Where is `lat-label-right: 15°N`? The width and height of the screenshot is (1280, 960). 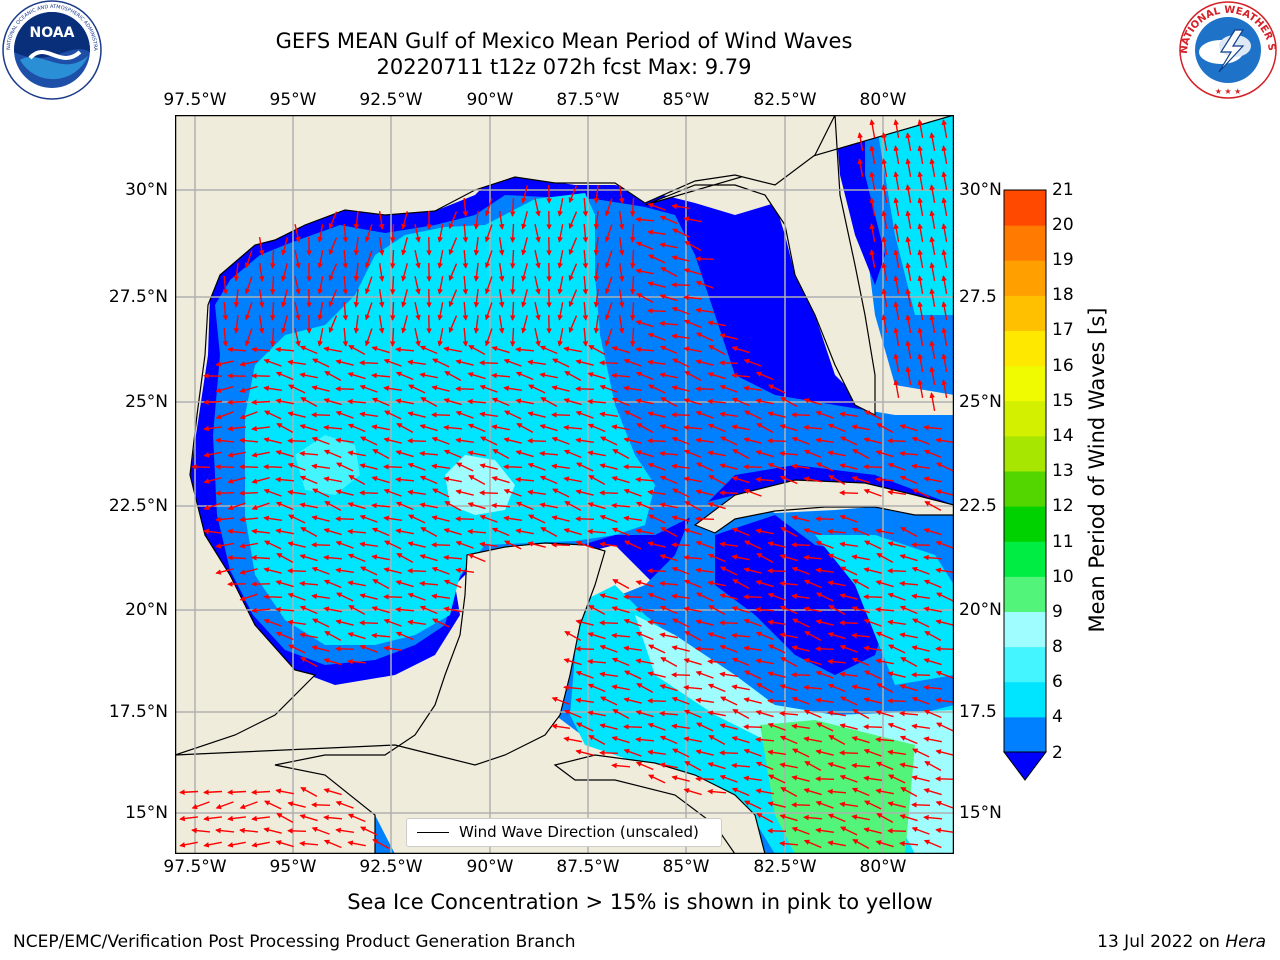 lat-label-right: 15°N is located at coordinates (980, 813).